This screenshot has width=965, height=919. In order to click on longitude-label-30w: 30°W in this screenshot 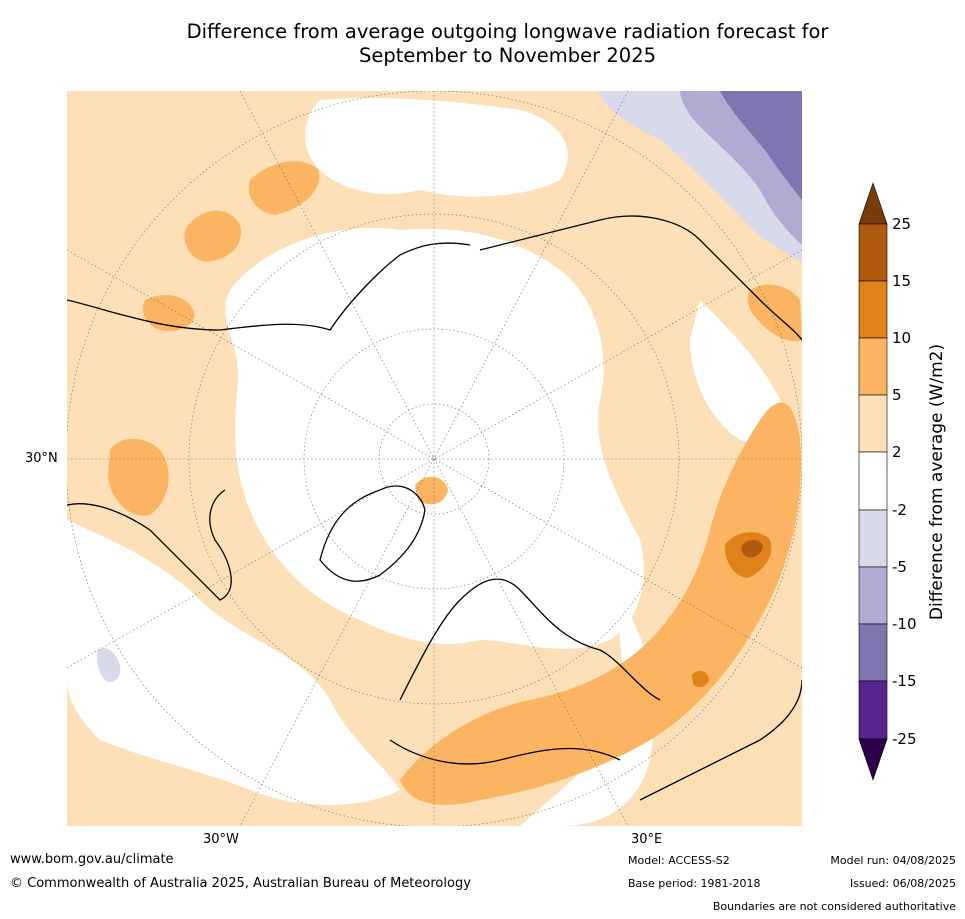, I will do `click(221, 839)`.